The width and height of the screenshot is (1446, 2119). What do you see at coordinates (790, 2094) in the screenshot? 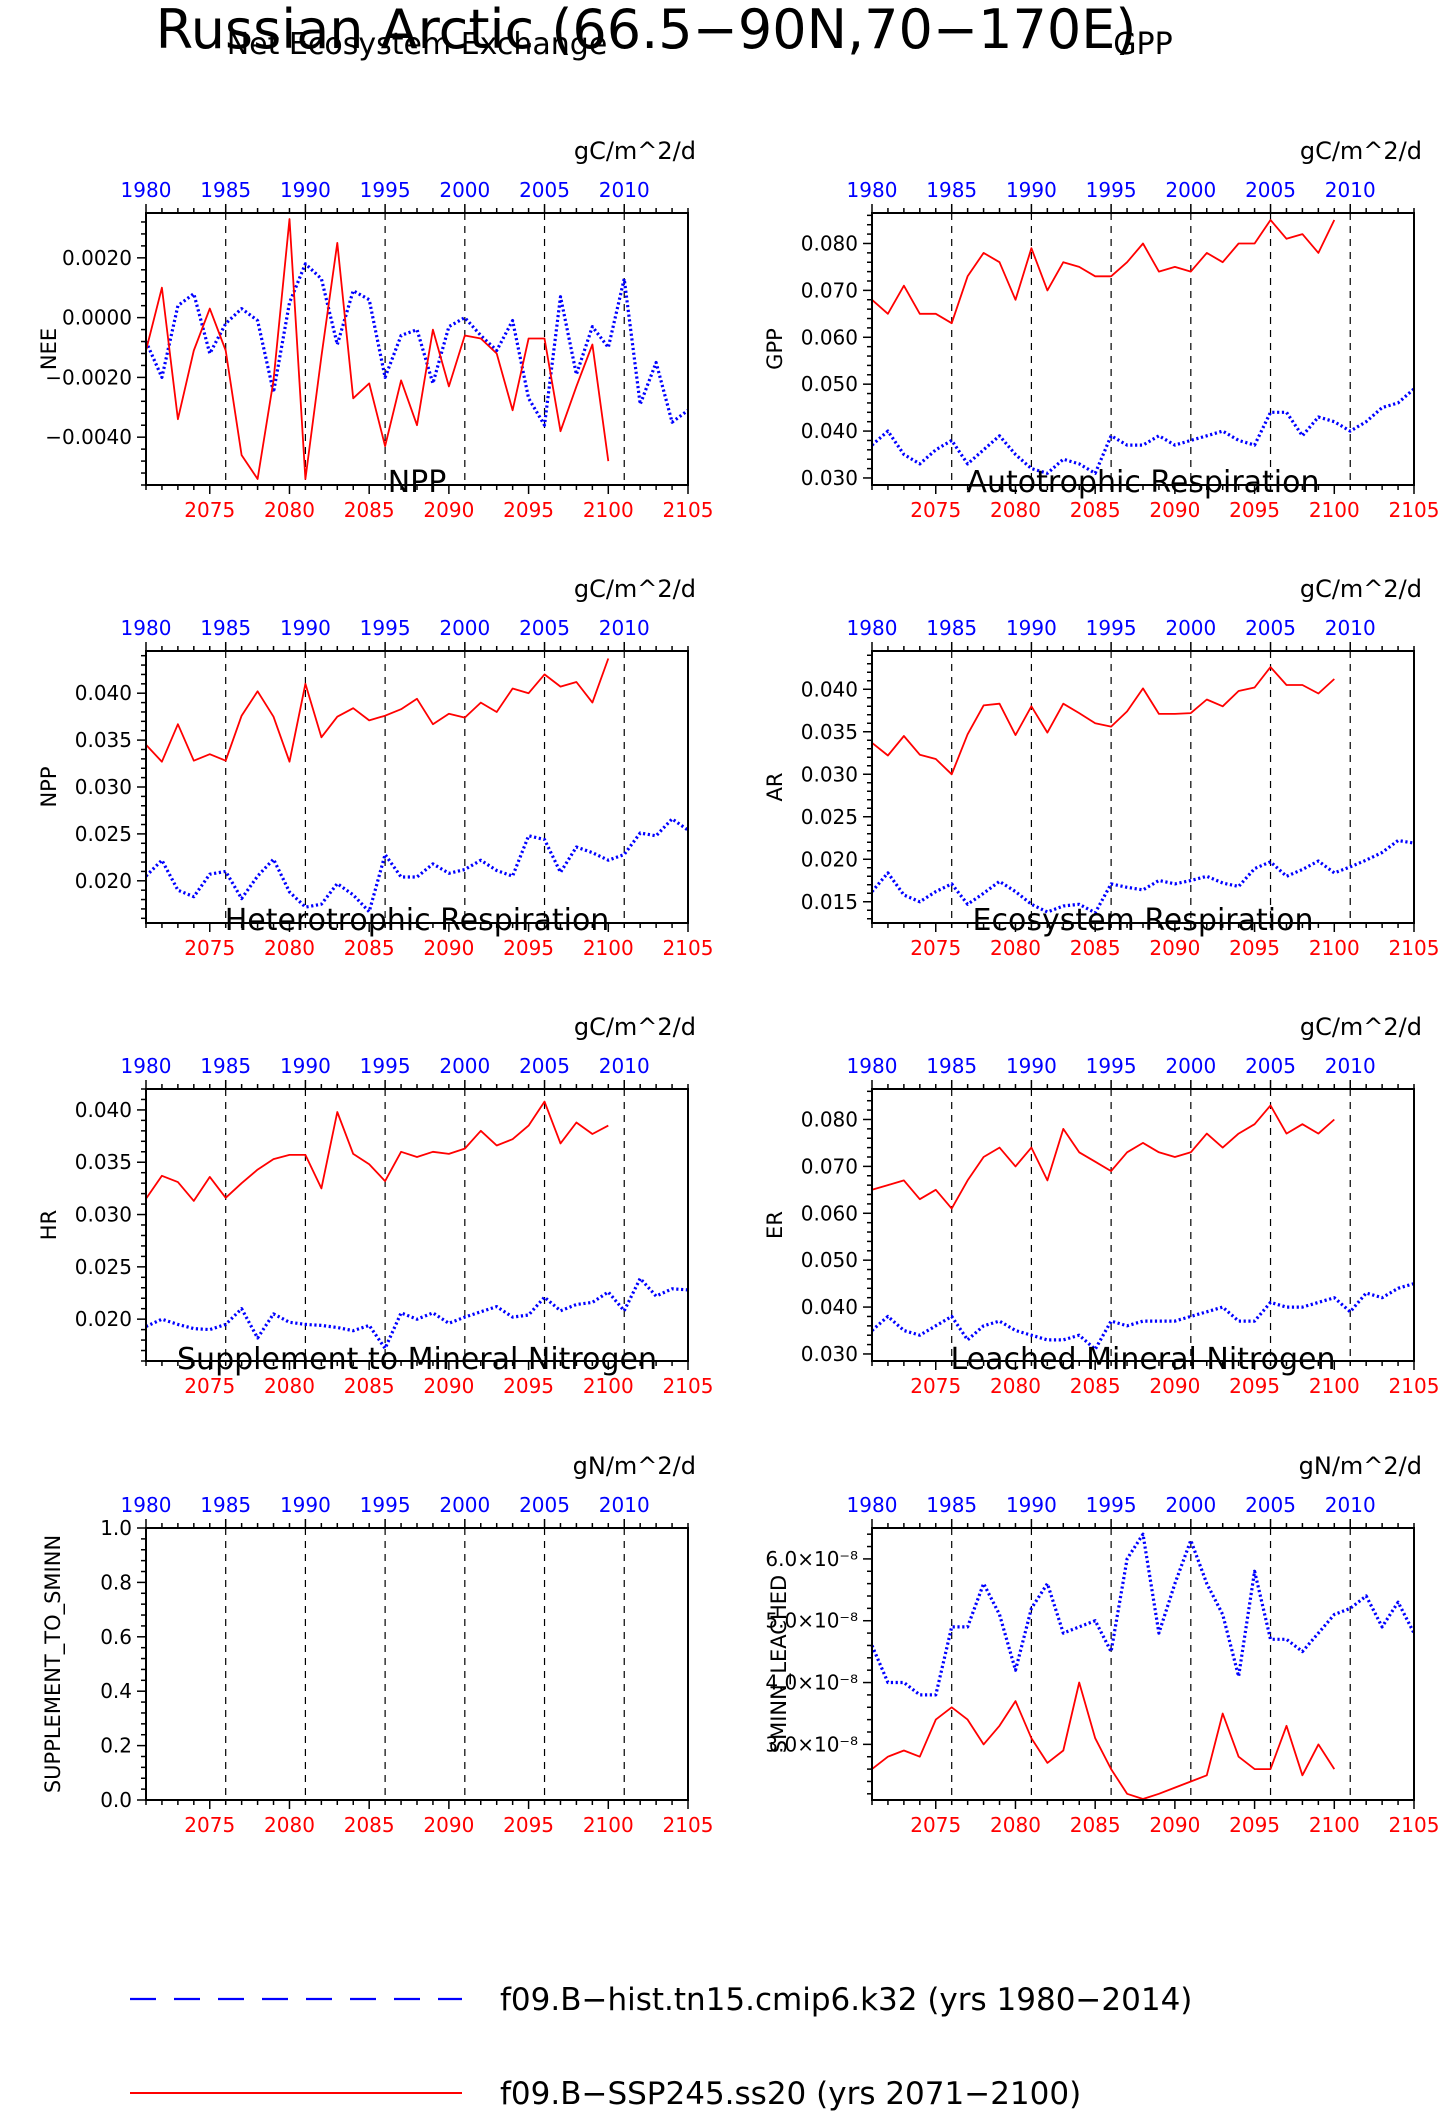
I see `legend-ssp-label: f09.B−SSP245.ss20 (yrs 2071−2100)` at bounding box center [790, 2094].